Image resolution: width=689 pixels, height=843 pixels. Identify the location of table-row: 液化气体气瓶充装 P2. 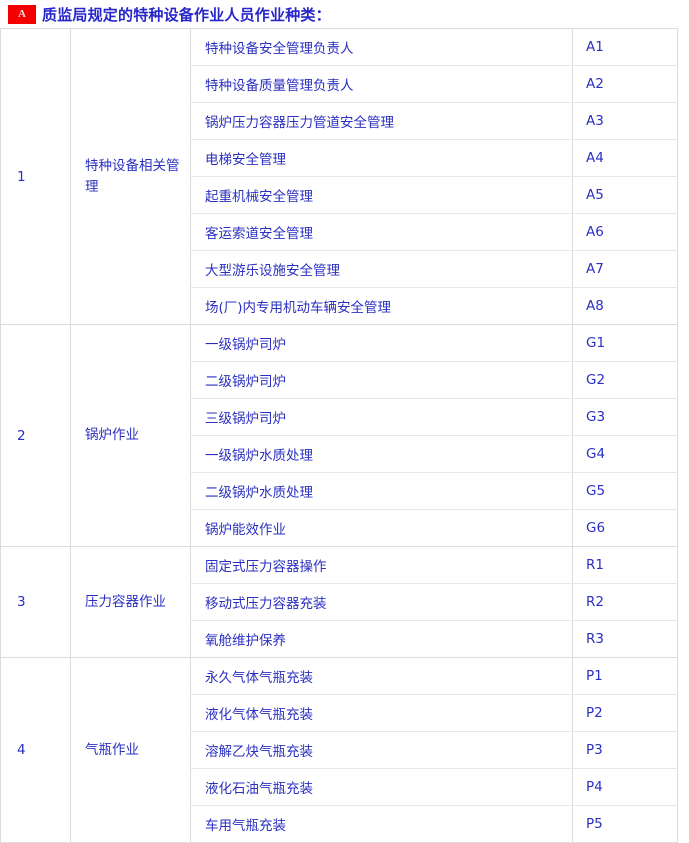
(339, 713).